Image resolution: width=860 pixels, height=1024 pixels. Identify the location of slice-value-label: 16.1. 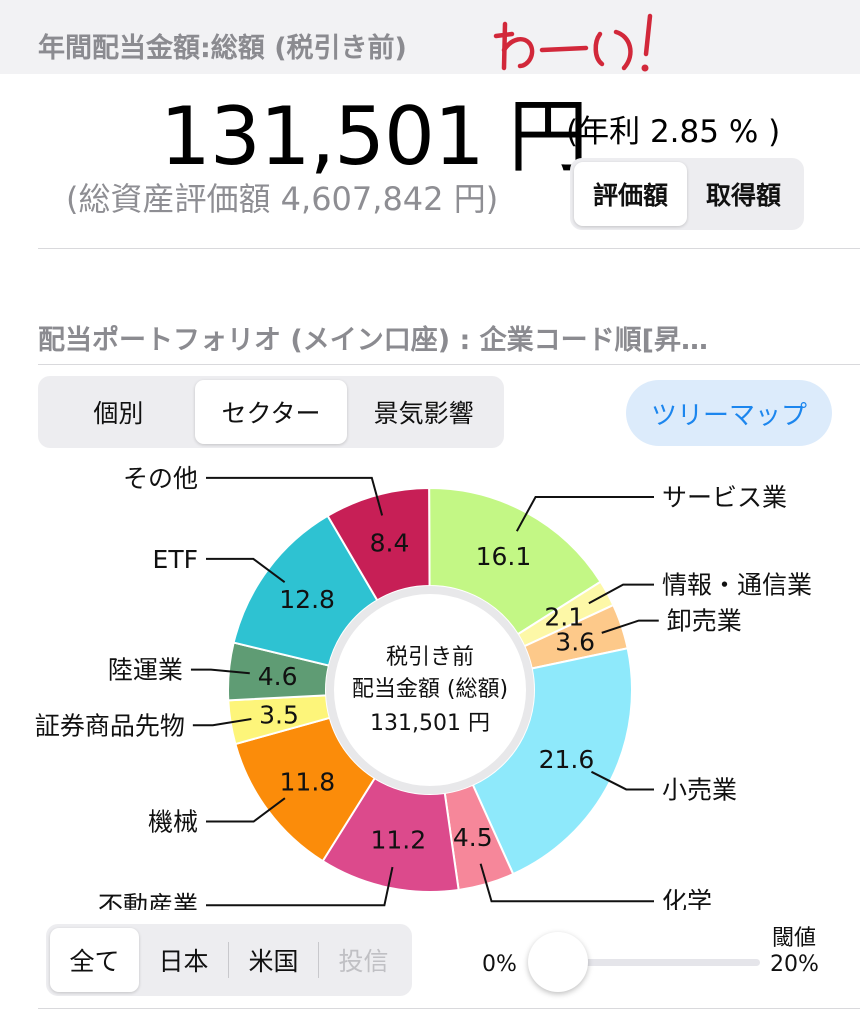
(504, 556).